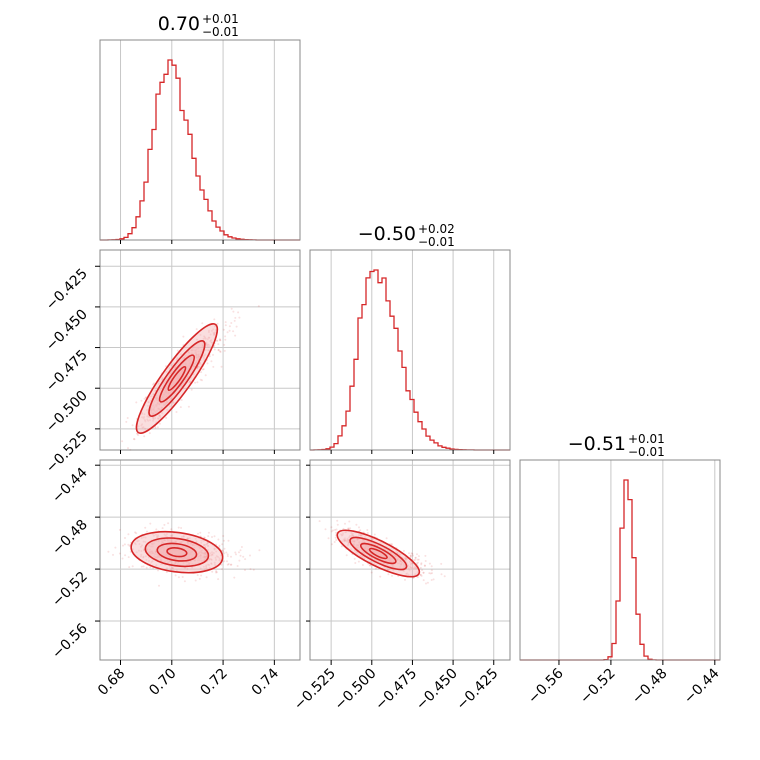 The width and height of the screenshot is (760, 760). Describe the element at coordinates (200, 140) in the screenshot. I see `hist-0-frame` at that location.